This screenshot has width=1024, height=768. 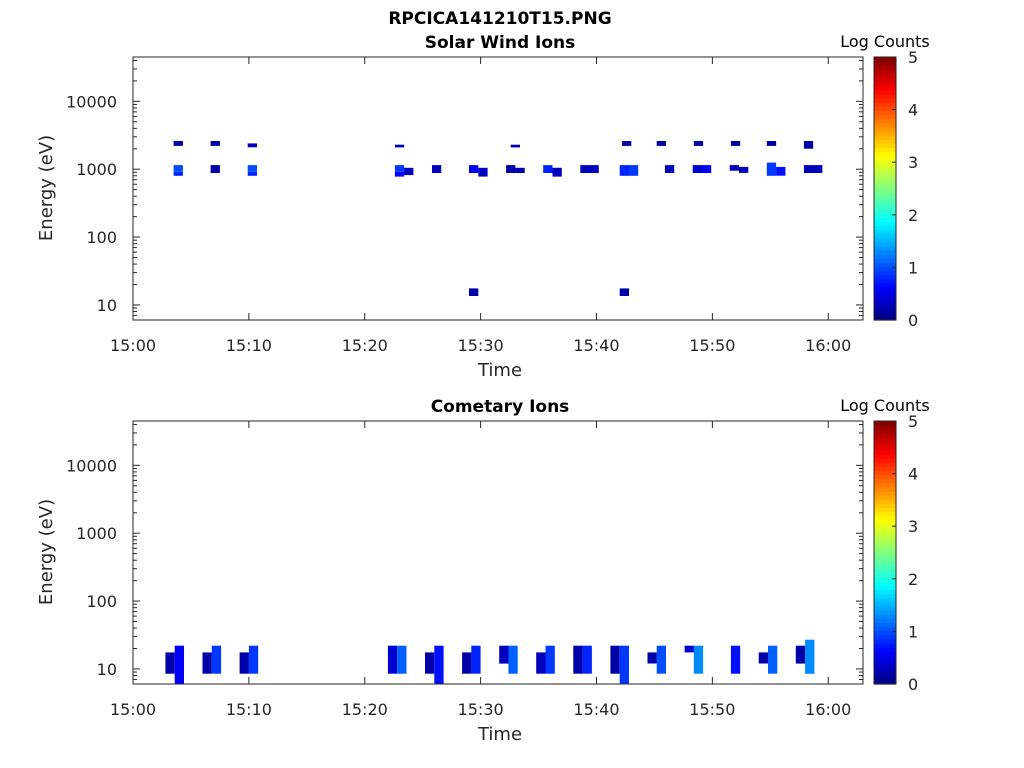 I want to click on y-tick-label: 100, so click(x=101, y=601).